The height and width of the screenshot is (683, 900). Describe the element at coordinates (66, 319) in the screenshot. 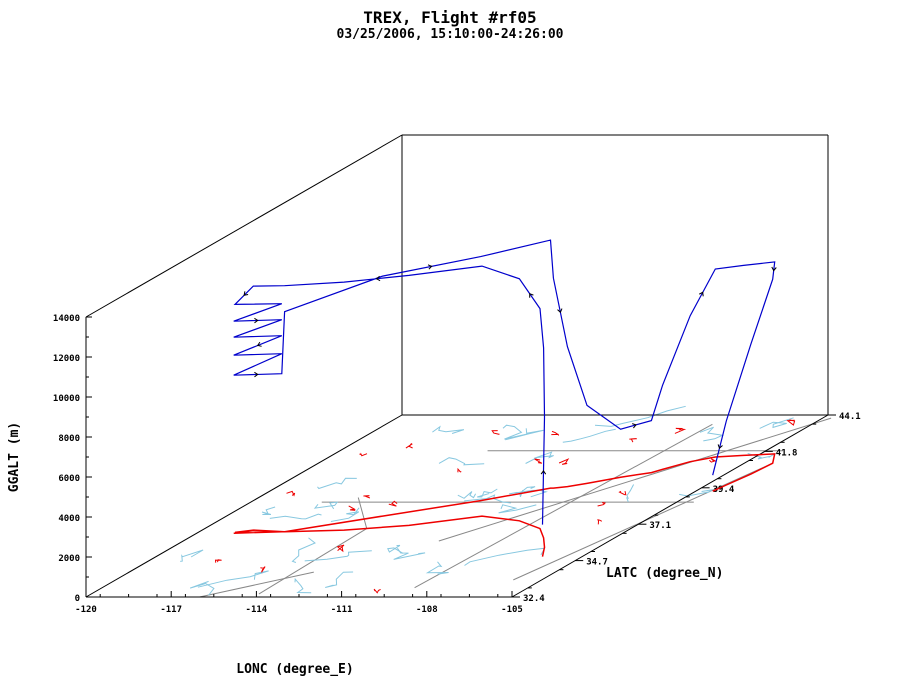

I see `z-tick-label: 14000` at that location.